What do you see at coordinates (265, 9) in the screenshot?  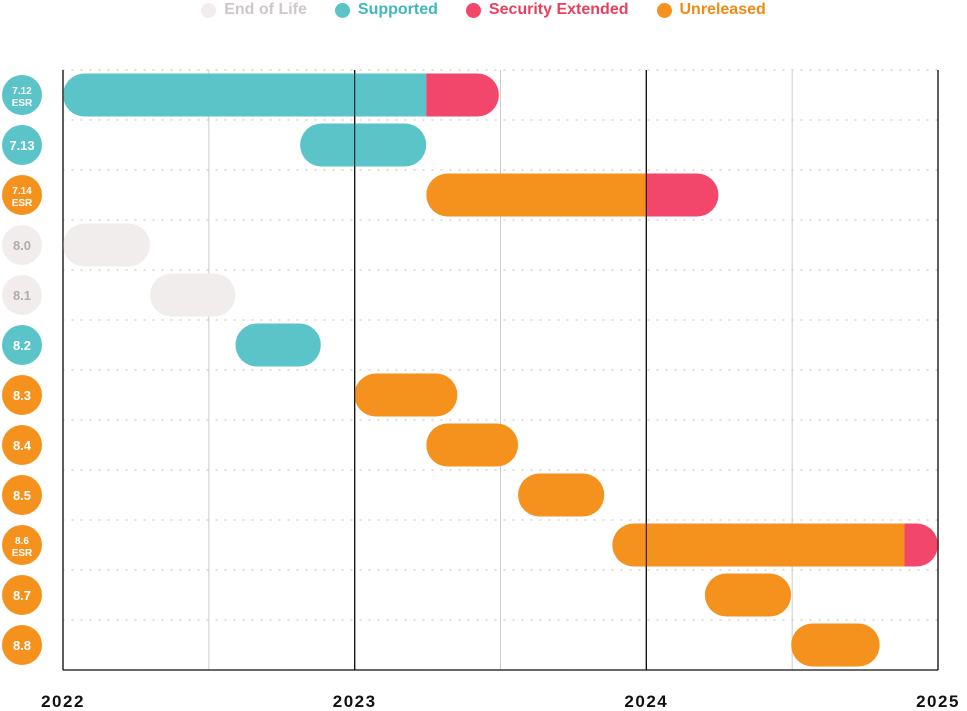 I see `legend-label-eol: End of Life` at bounding box center [265, 9].